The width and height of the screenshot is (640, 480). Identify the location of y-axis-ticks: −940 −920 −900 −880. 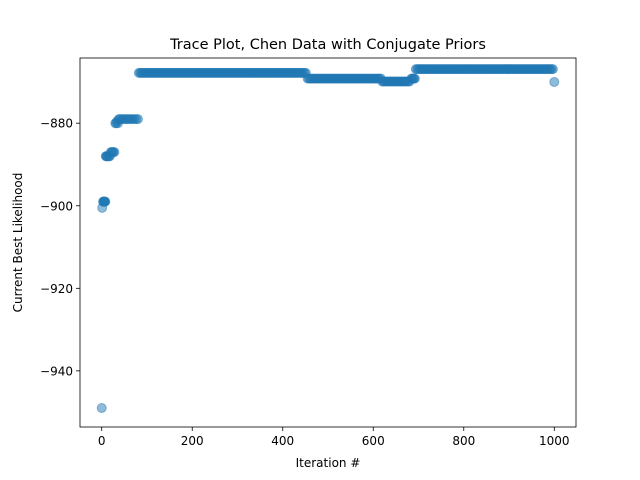
(60, 247).